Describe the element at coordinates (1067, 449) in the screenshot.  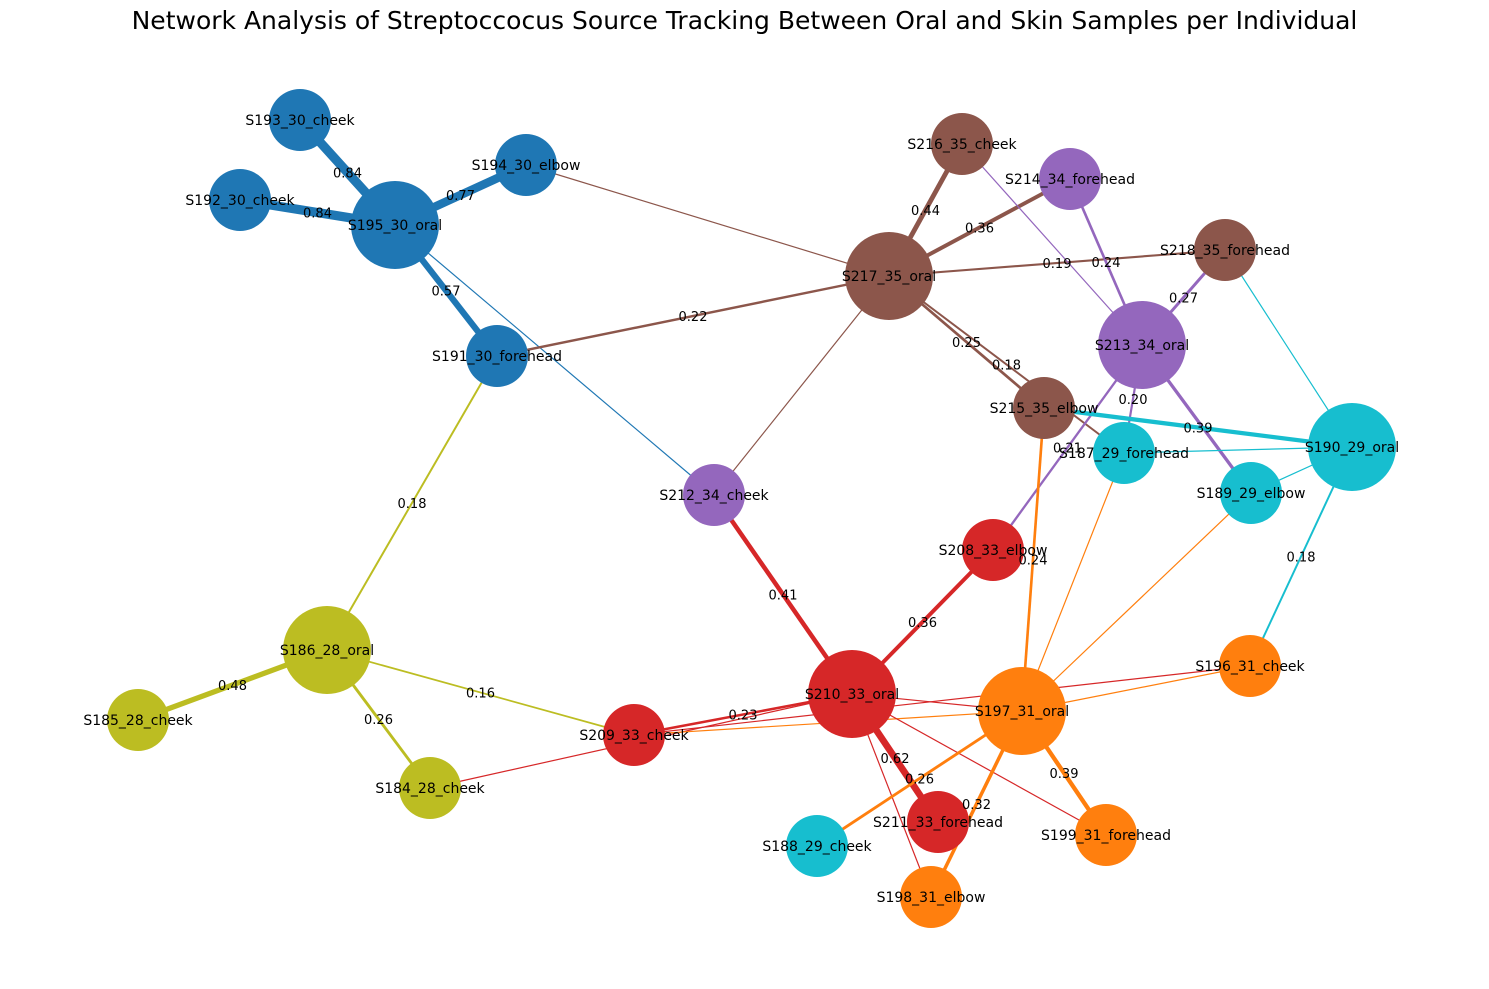
I see `edge-weight-label: 0.21` at that location.